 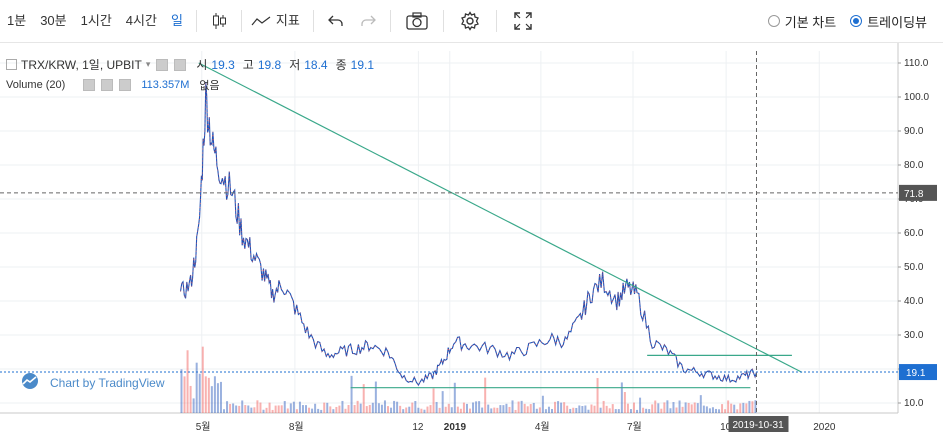 I want to click on indicators-button: 지표, so click(x=287, y=20).